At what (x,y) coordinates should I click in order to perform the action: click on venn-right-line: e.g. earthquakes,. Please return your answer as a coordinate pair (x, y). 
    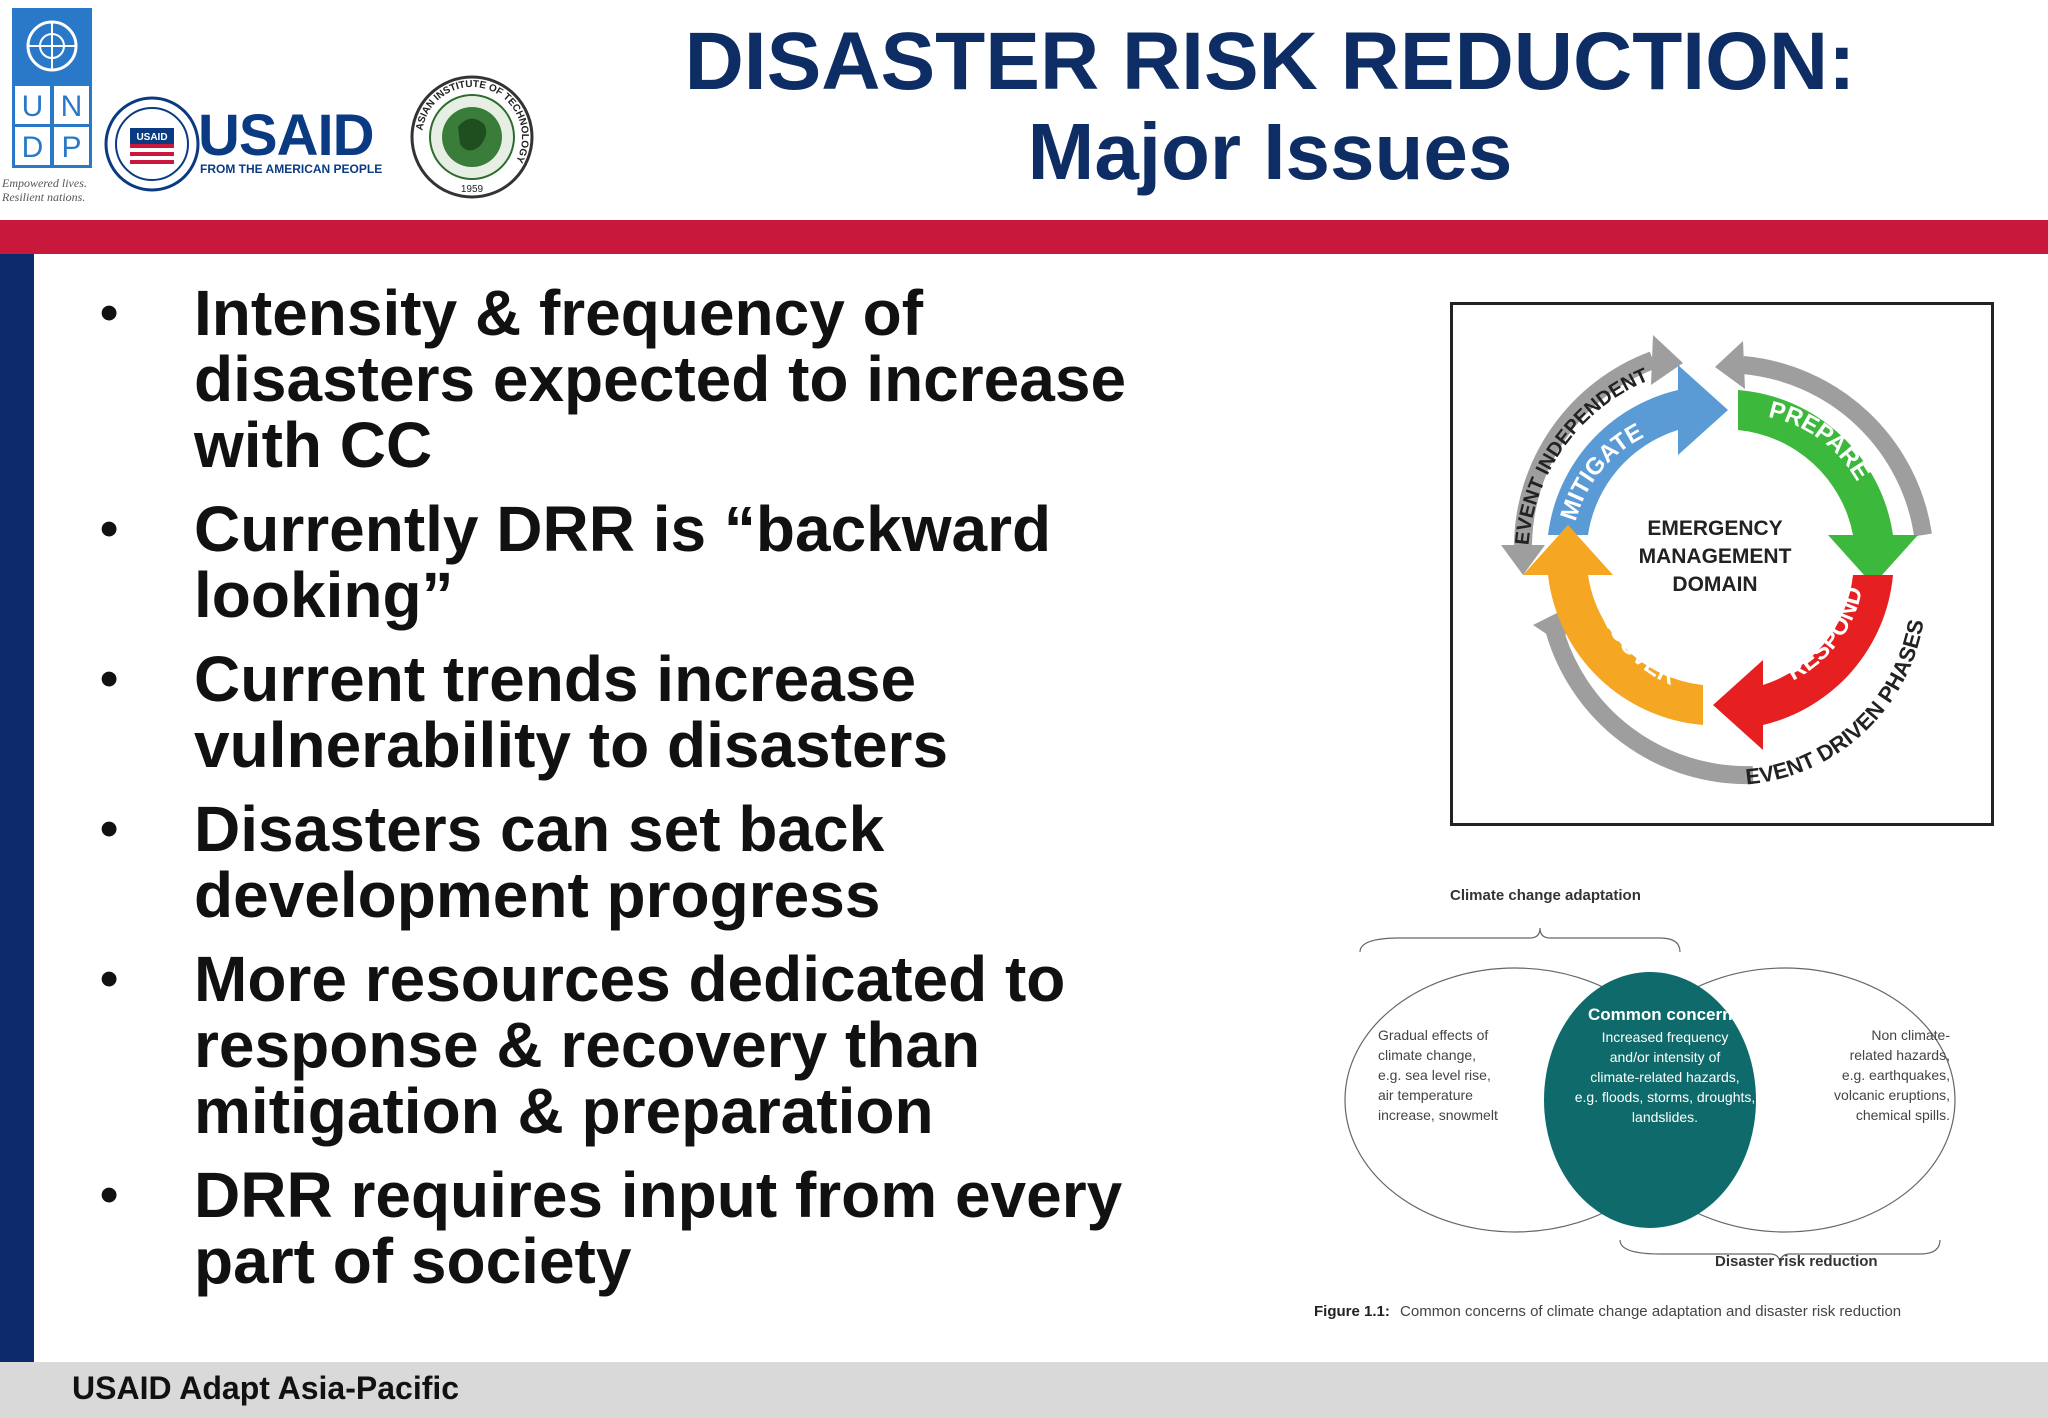
    Looking at the image, I should click on (1896, 1075).